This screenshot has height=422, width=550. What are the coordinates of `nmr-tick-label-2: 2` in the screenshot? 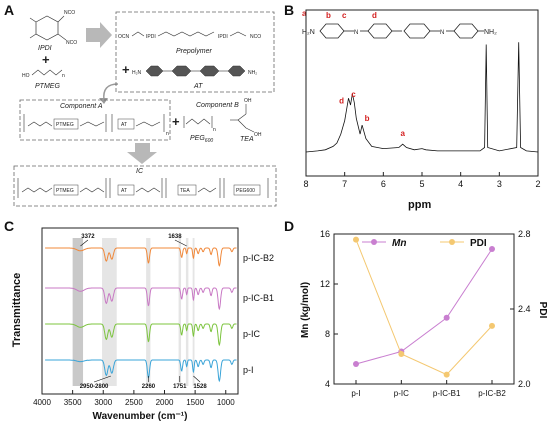 It's located at (537, 184).